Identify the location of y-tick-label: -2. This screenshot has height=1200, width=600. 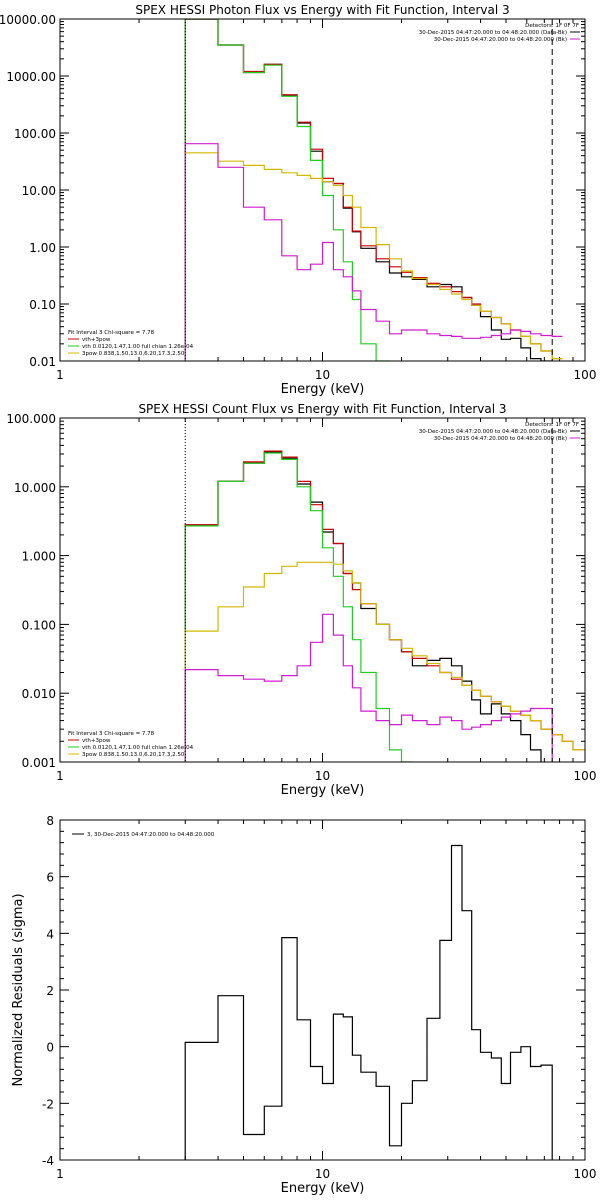
(48, 1104).